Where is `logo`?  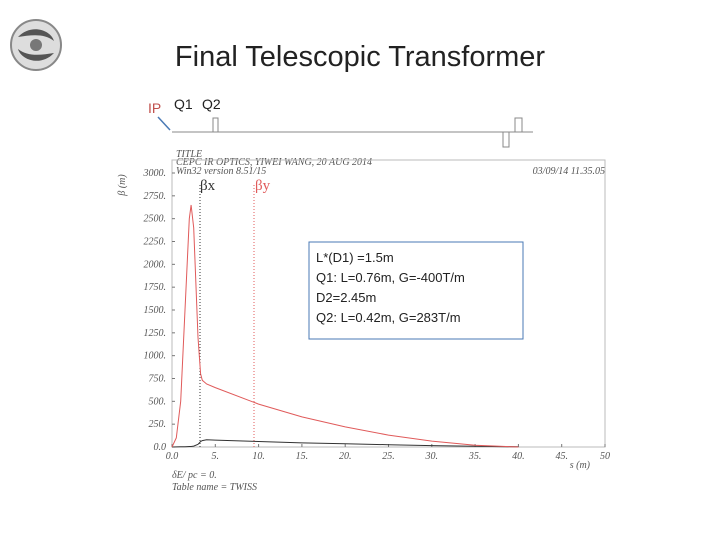
logo is located at coordinates (36, 45).